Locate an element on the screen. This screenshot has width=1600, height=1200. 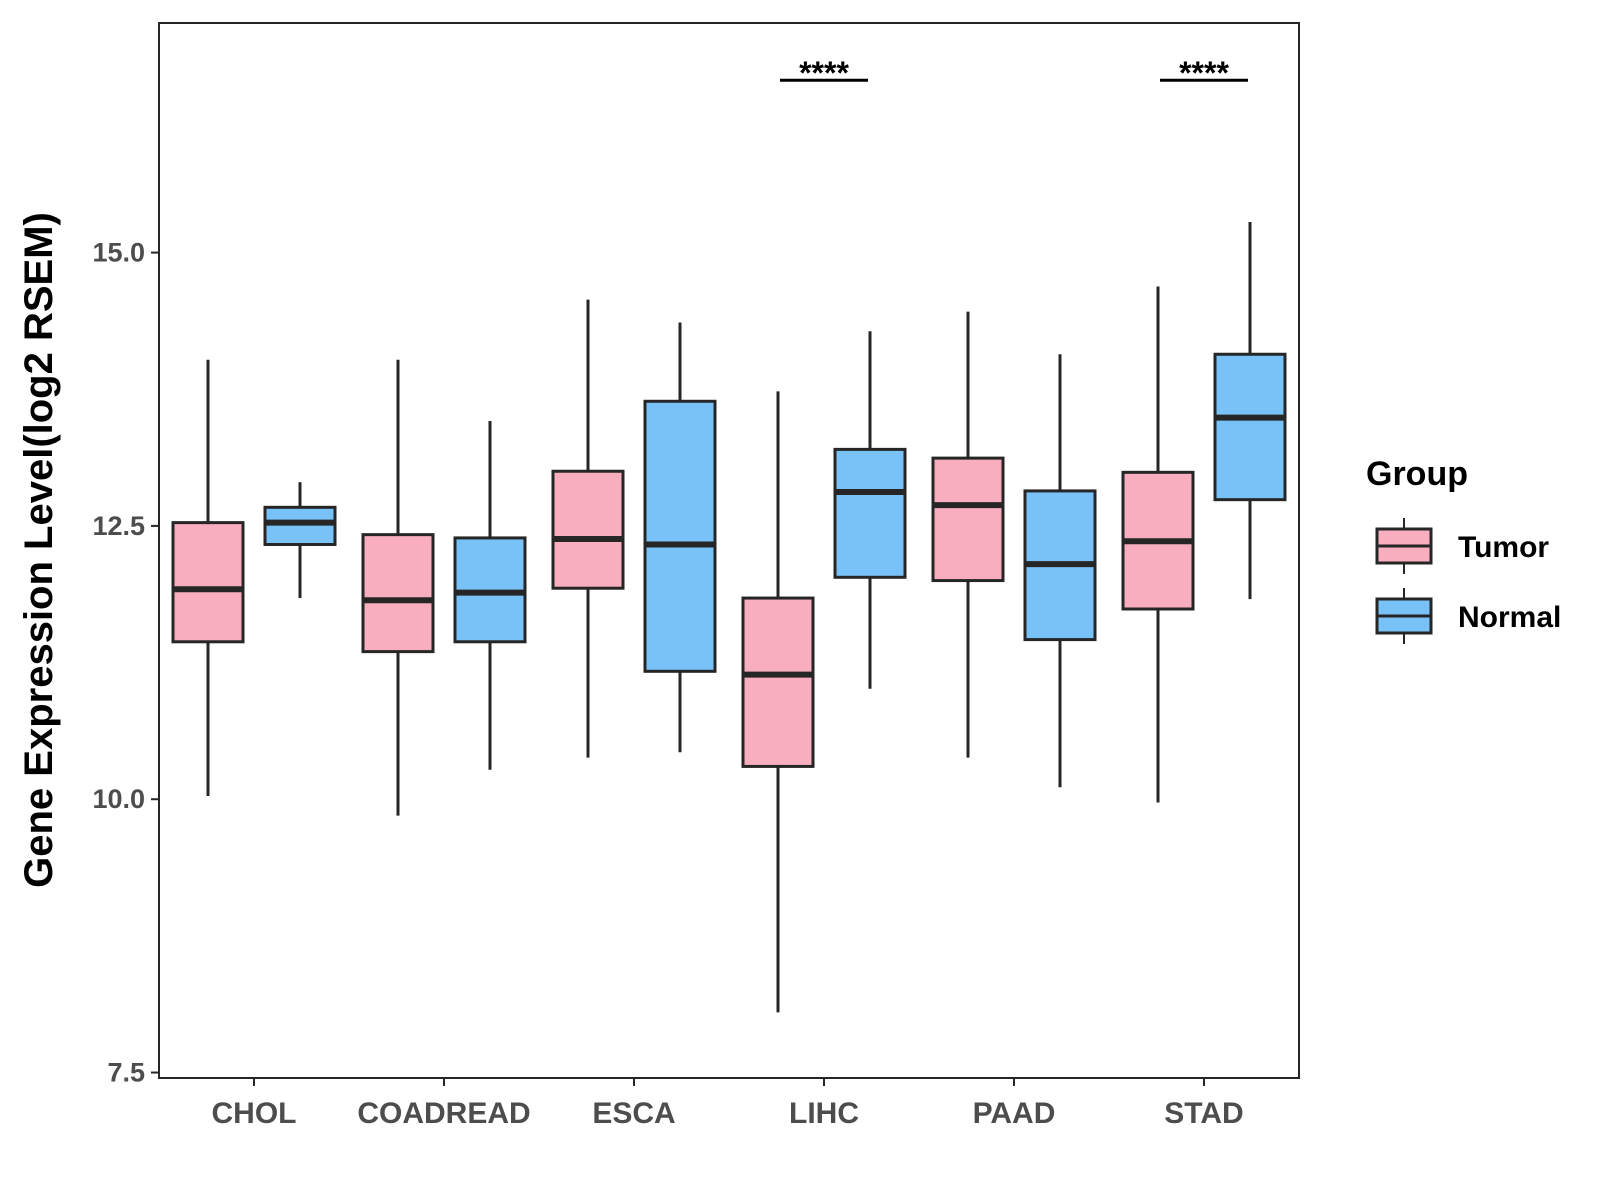
y-tick-label: 7.5 is located at coordinates (126, 1073).